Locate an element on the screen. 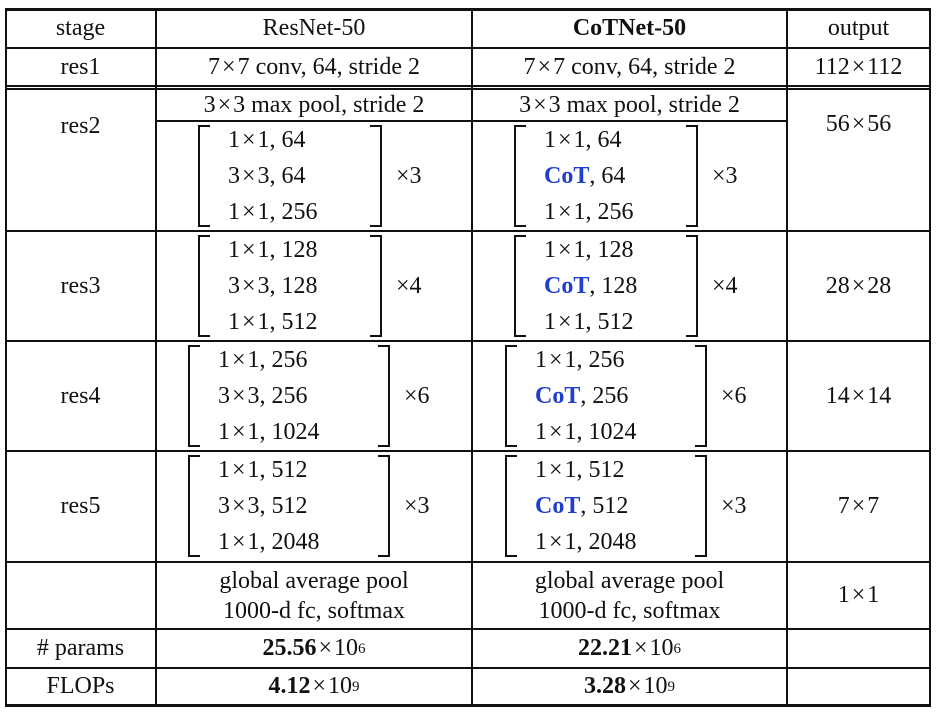 The height and width of the screenshot is (716, 936). flops-label: FLOPs is located at coordinates (80, 686).